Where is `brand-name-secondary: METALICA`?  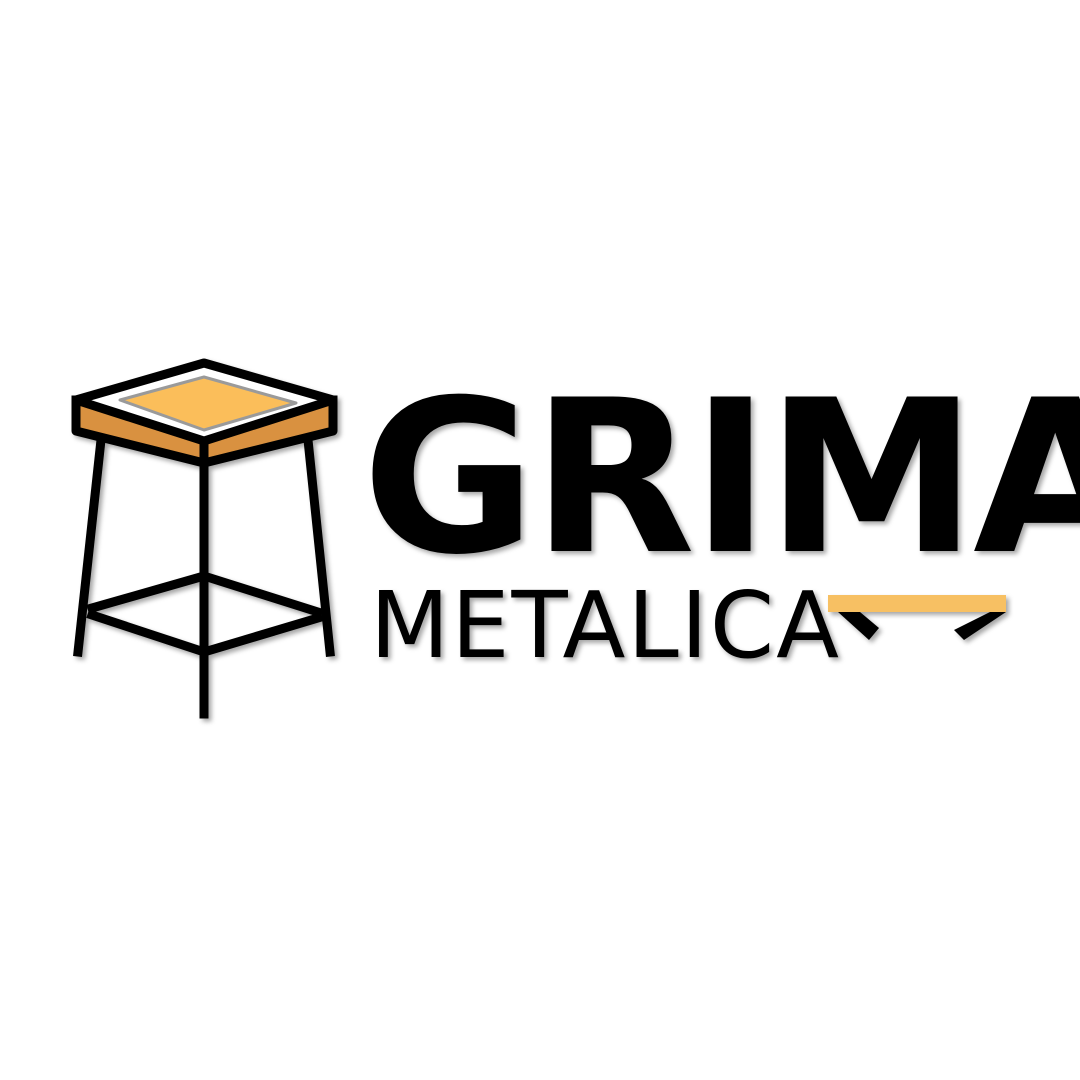 brand-name-secondary: METALICA is located at coordinates (606, 625).